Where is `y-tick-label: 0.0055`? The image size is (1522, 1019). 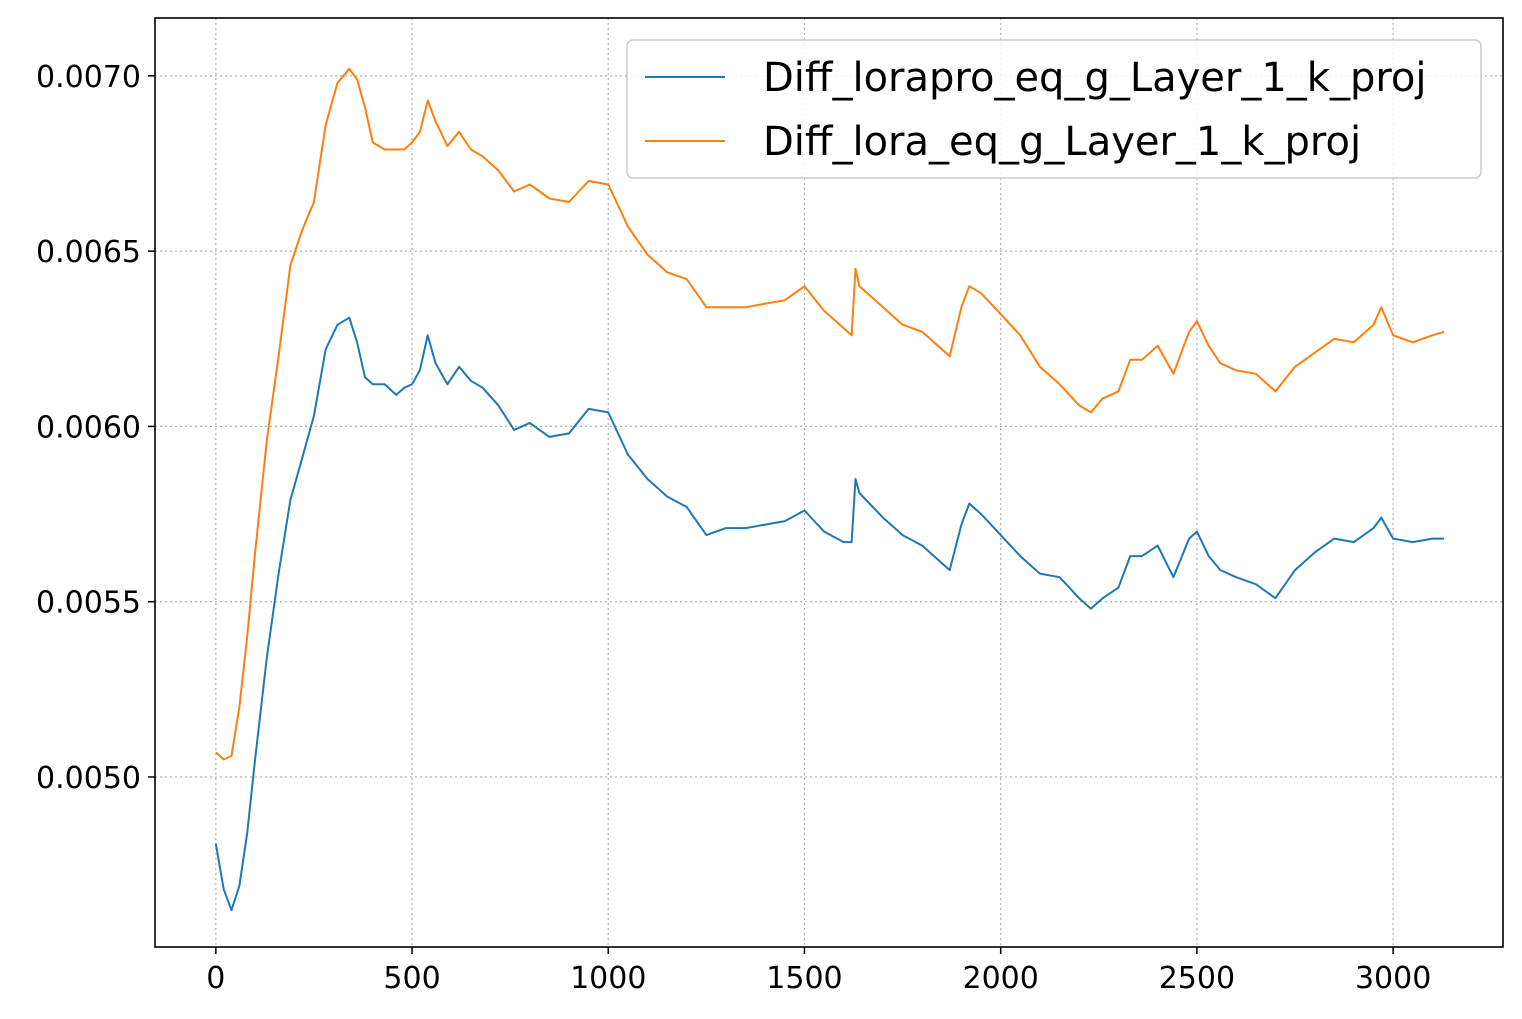
y-tick-label: 0.0055 is located at coordinates (88, 603).